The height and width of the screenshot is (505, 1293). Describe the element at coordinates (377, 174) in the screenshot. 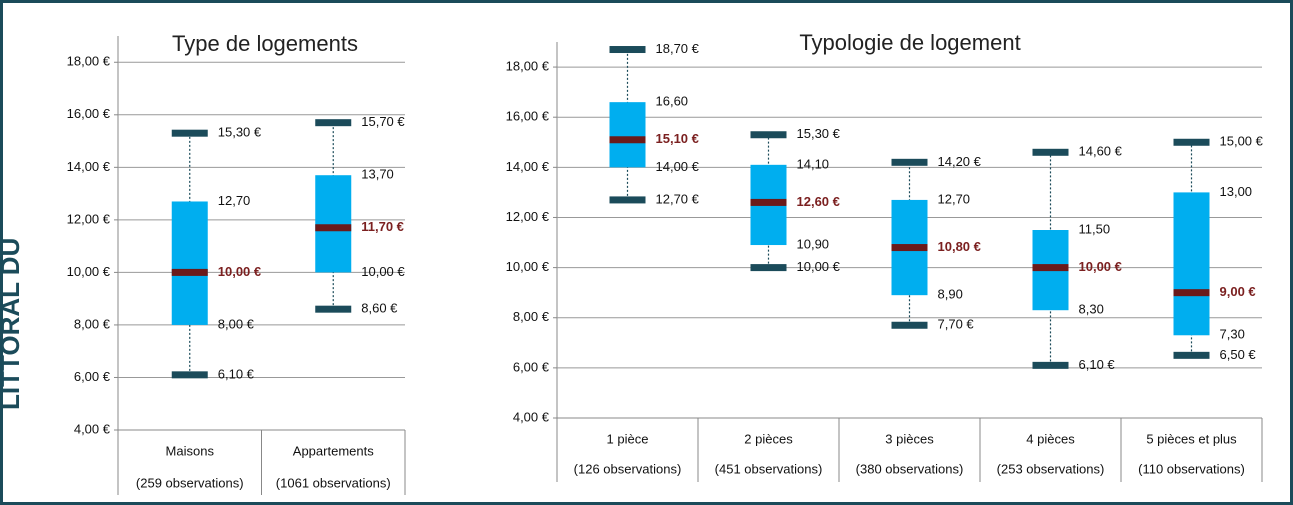

I see `value-label: 13,70` at that location.